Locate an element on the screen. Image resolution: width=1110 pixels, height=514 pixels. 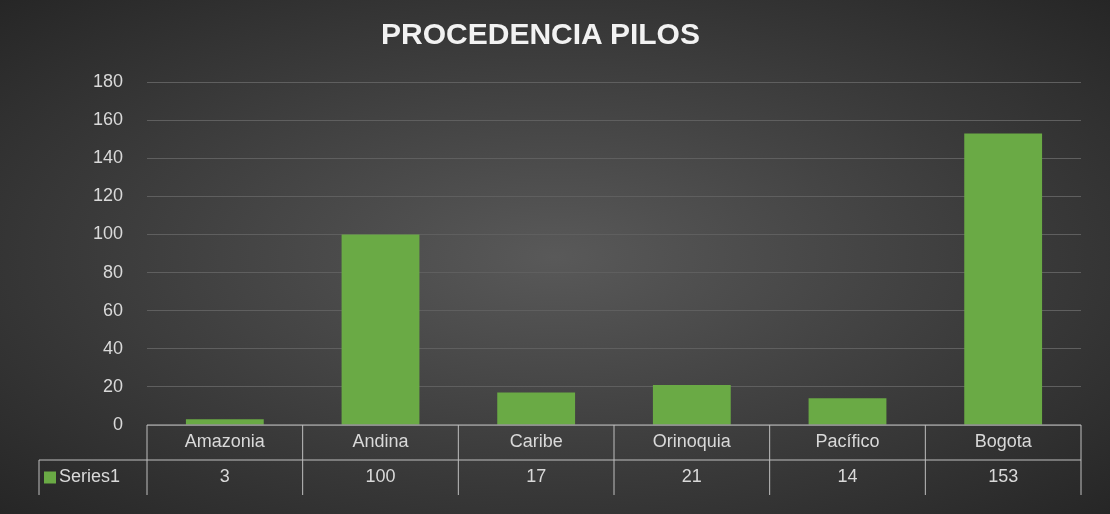
y-tick-label: 160 is located at coordinates (107, 119).